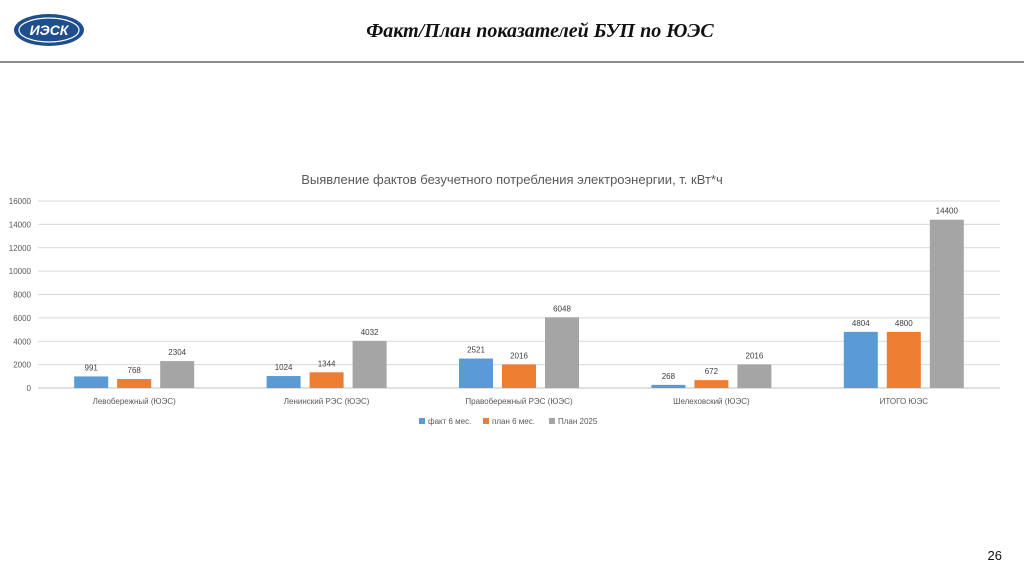 This screenshot has width=1024, height=574. What do you see at coordinates (540, 31) in the screenshot?
I see `slide-title: Факт/План показателей БУП по ЮЭС` at bounding box center [540, 31].